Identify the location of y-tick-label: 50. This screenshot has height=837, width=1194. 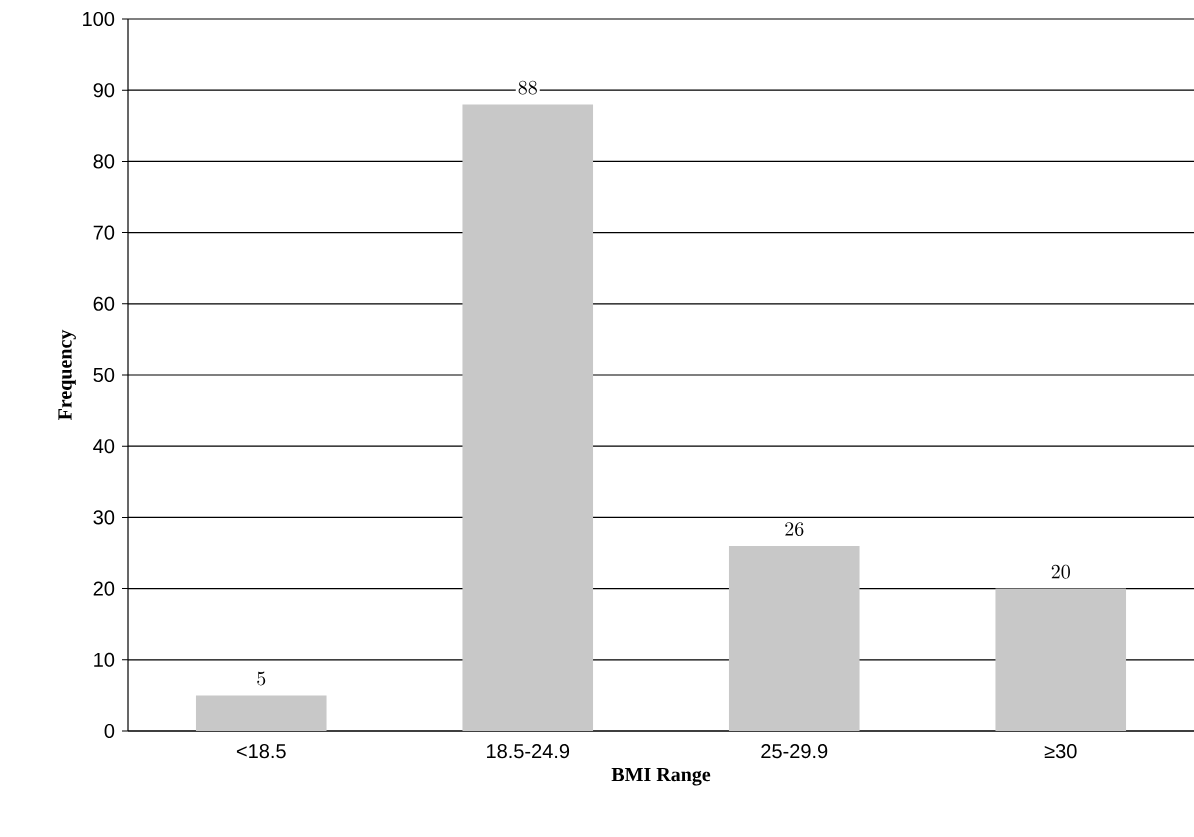
(104, 375).